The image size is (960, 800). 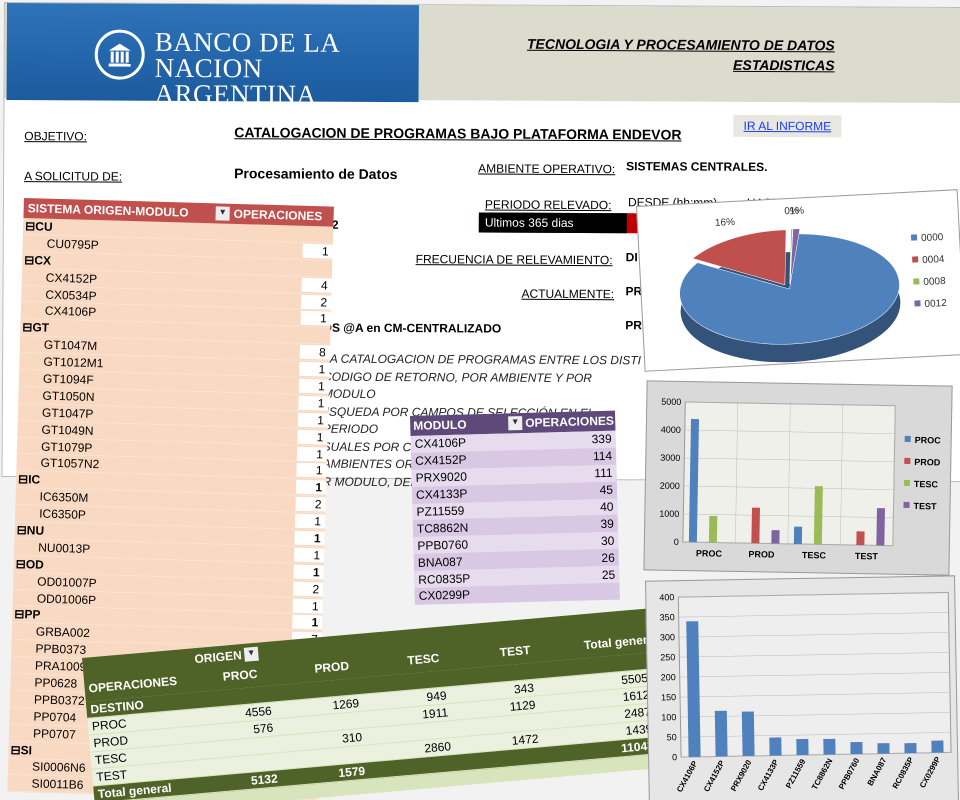 What do you see at coordinates (607, 523) in the screenshot?
I see `pivot2-row-value: 39` at bounding box center [607, 523].